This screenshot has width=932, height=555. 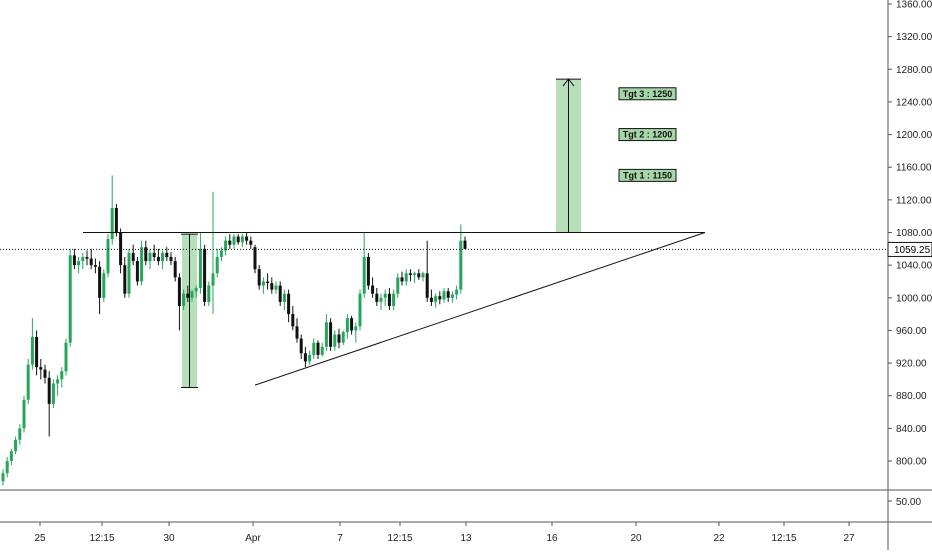 I want to click on y-tick-label: 880.00, so click(x=911, y=396).